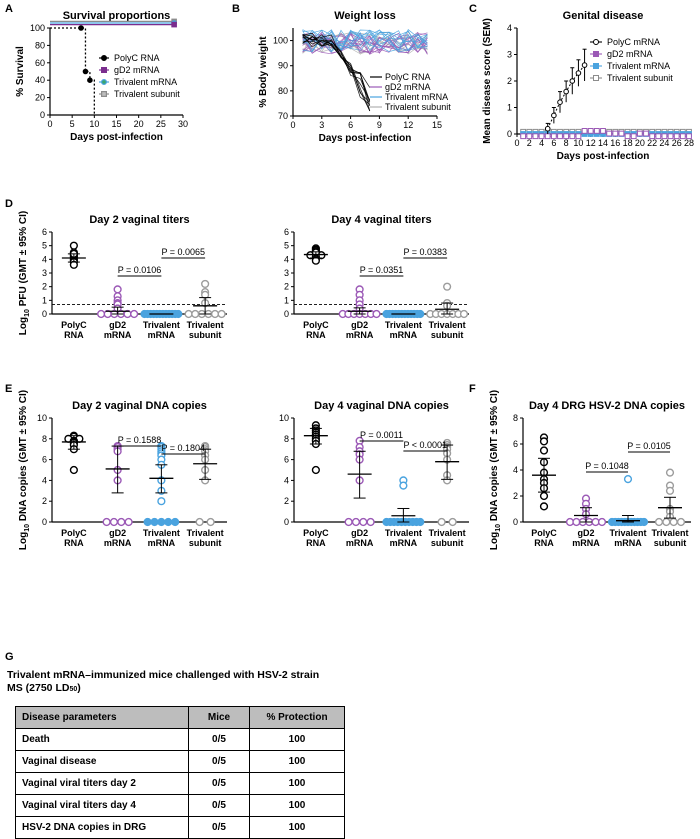 The width and height of the screenshot is (700, 839). Describe the element at coordinates (219, 717) in the screenshot. I see `col-mice: Mice` at that location.